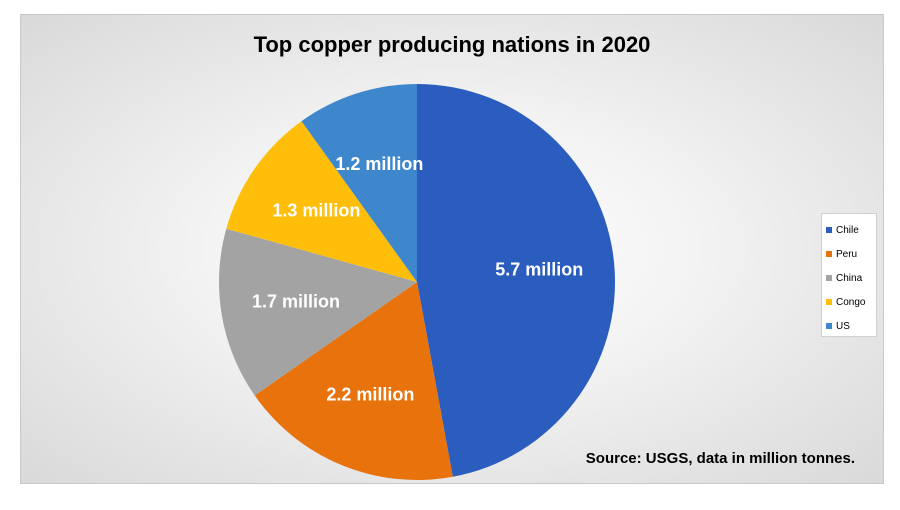  What do you see at coordinates (539, 270) in the screenshot?
I see `data-label-chile: 5.7 million` at bounding box center [539, 270].